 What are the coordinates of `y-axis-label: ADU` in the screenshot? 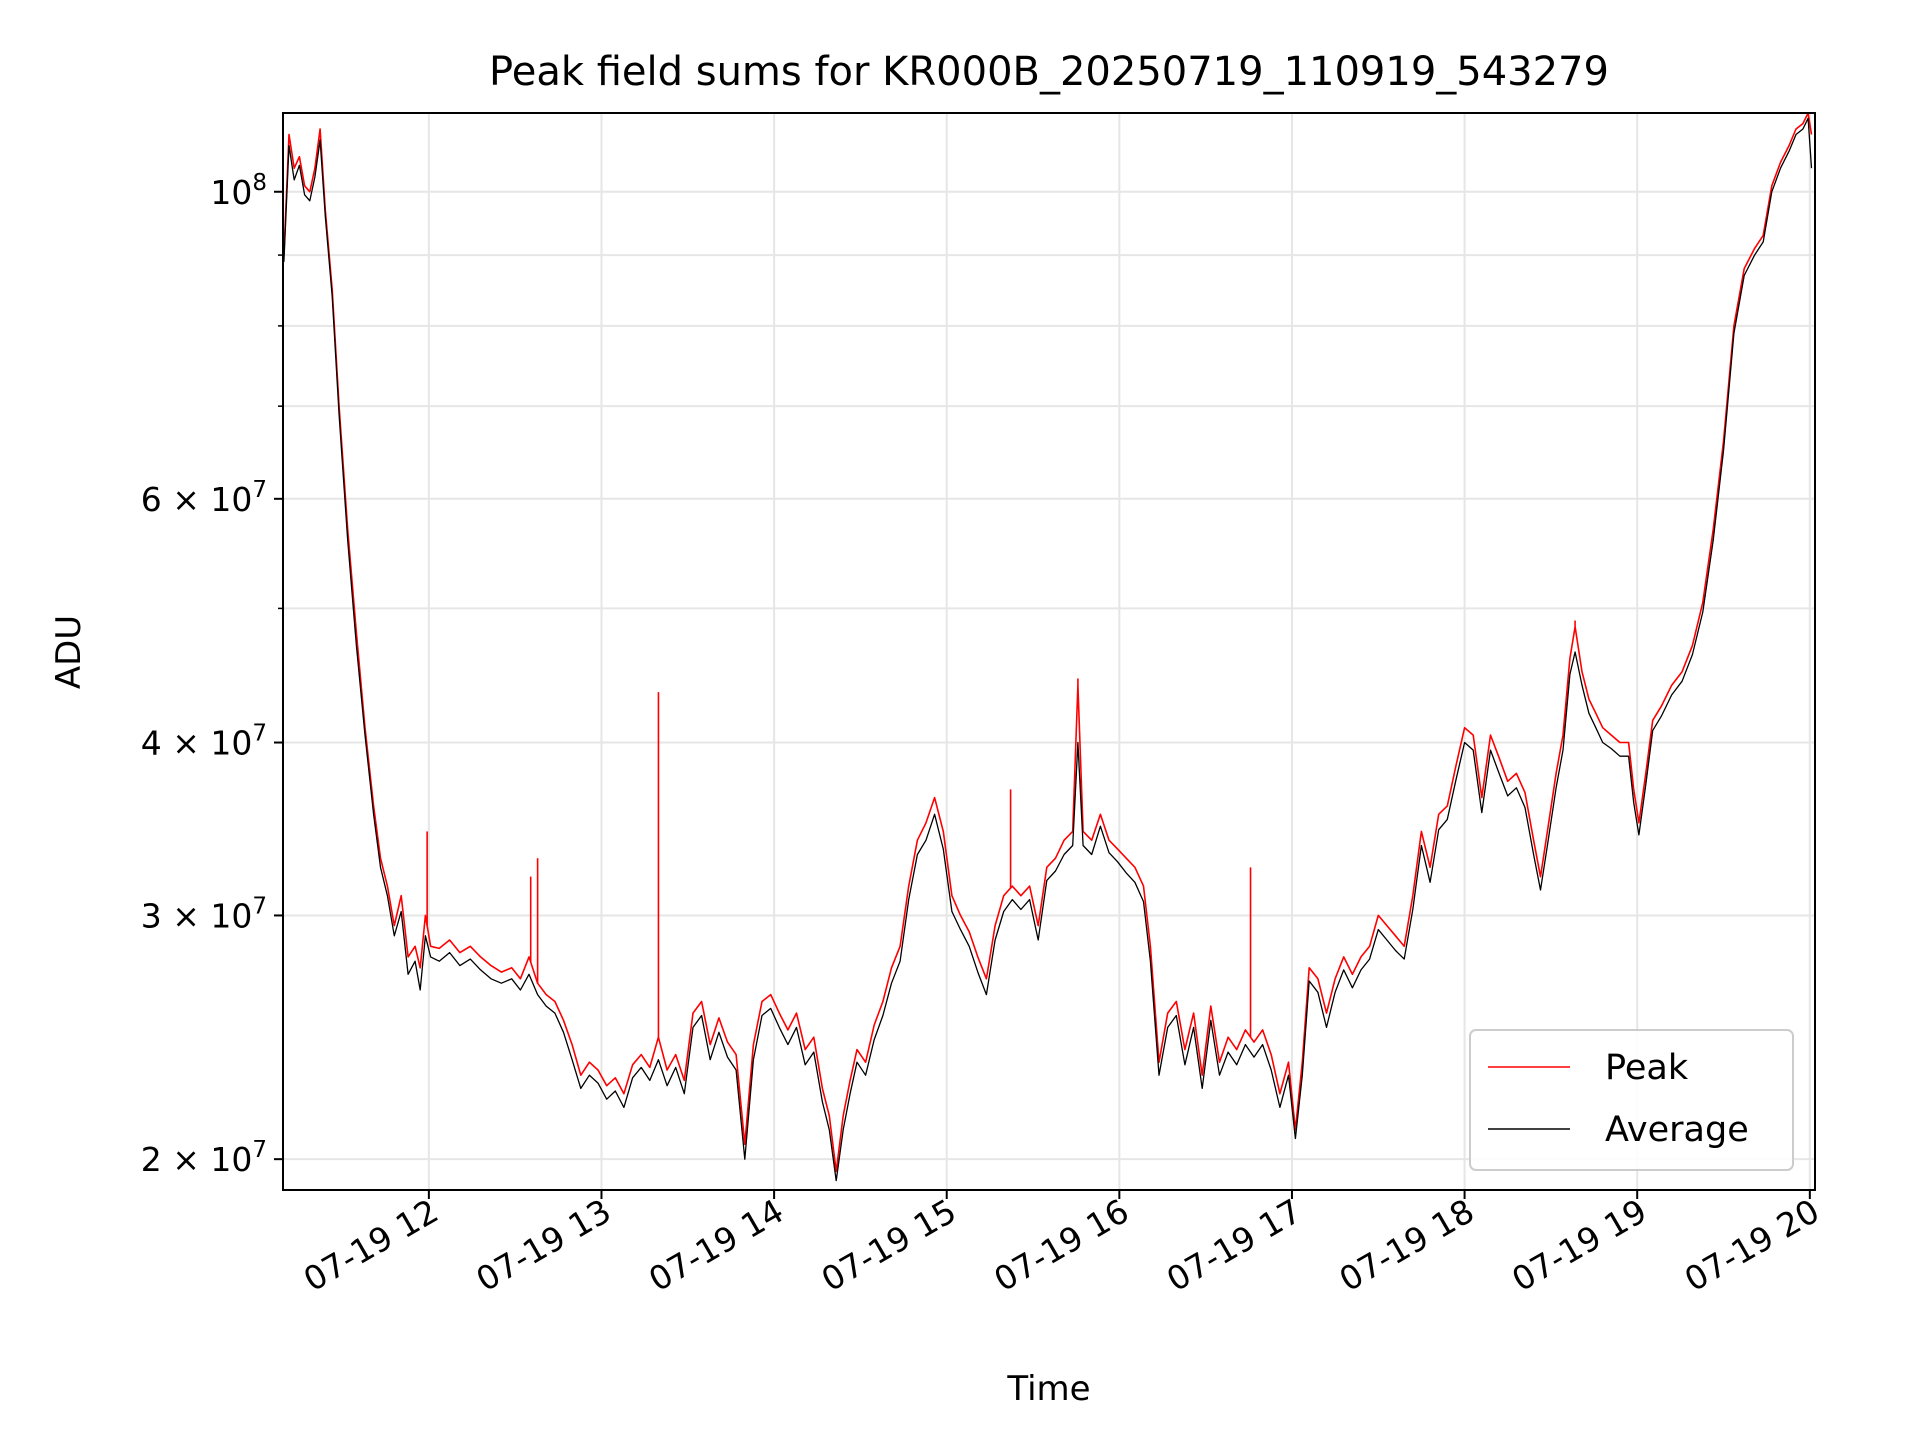 It's located at (69, 652).